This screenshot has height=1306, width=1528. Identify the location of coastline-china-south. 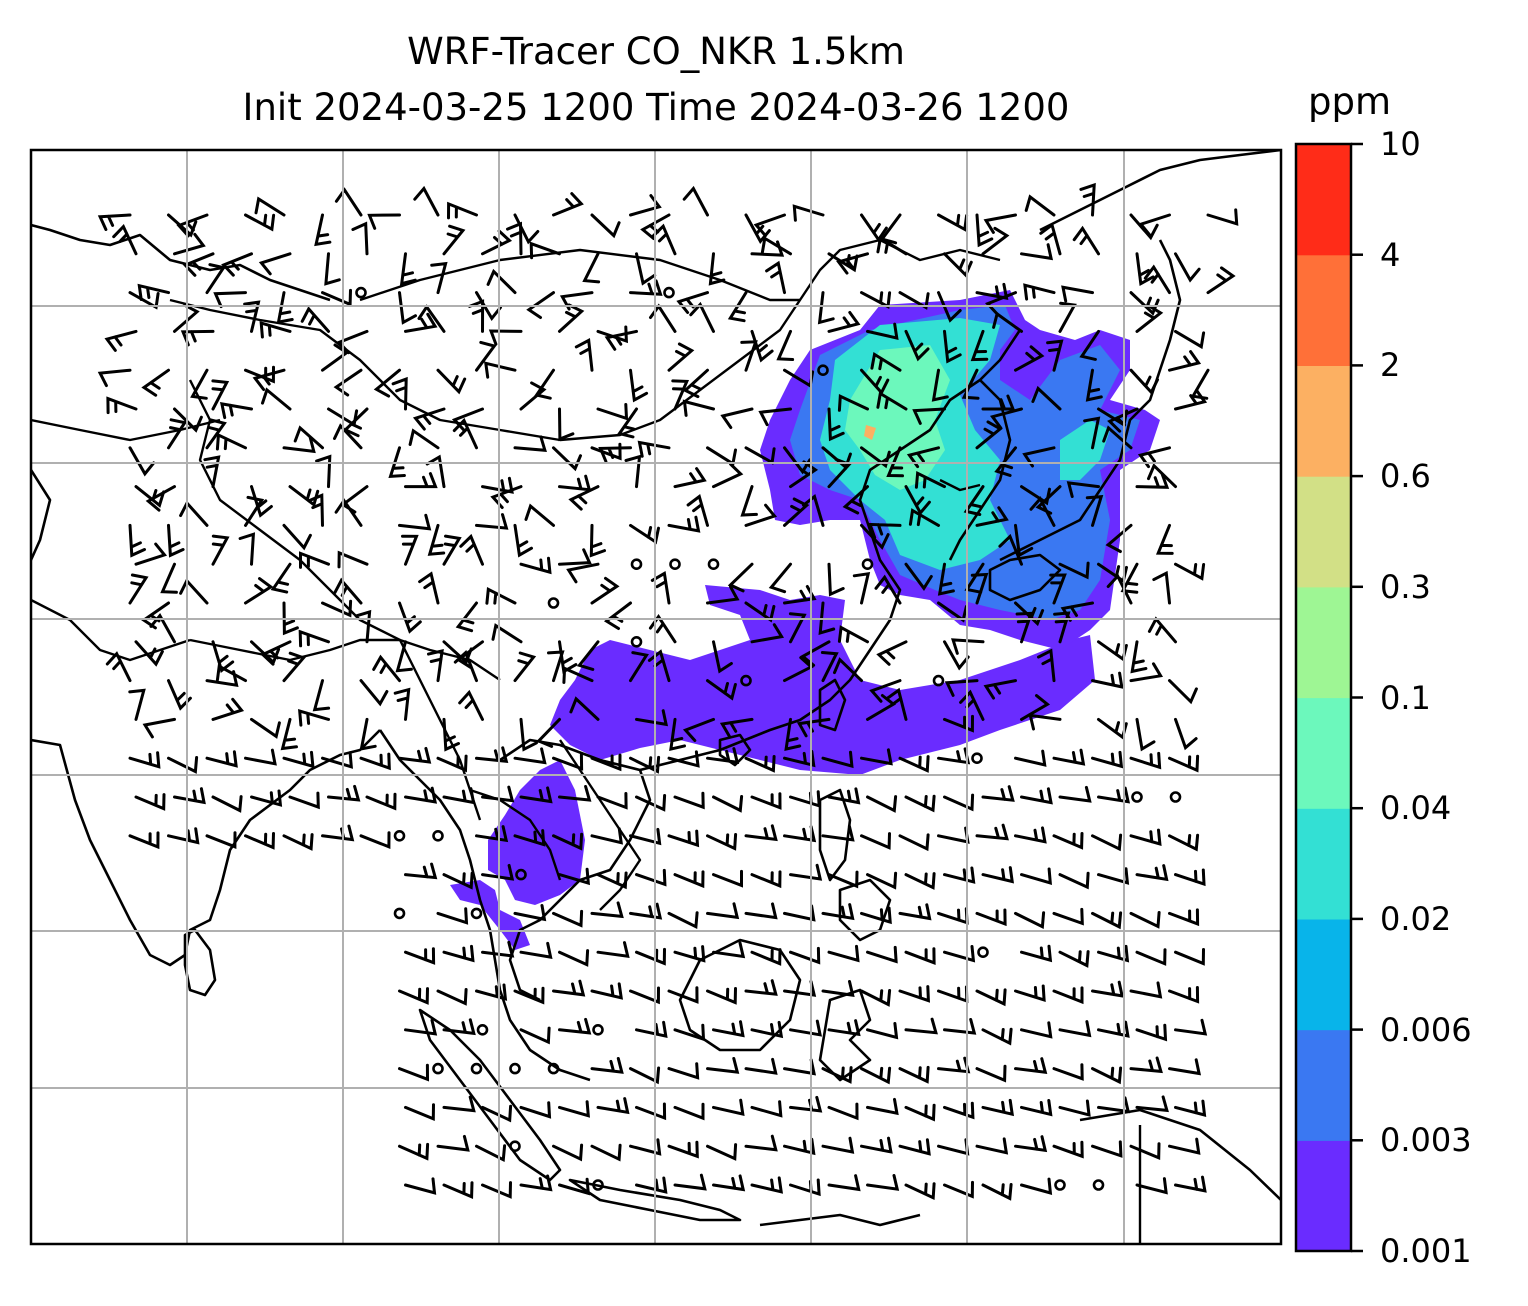
(830, 550).